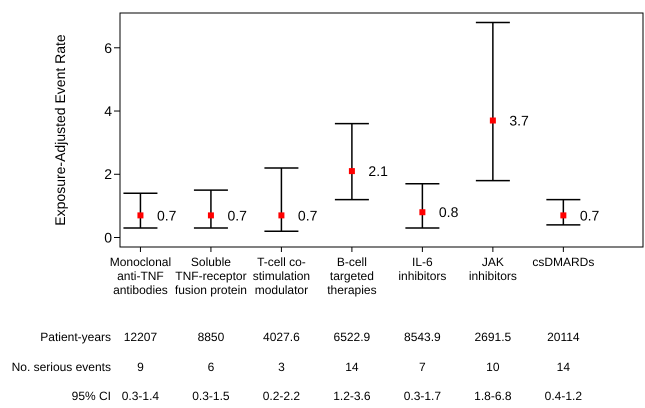 This screenshot has height=408, width=645. Describe the element at coordinates (563, 396) in the screenshot. I see `text: 0.4-1.2` at that location.